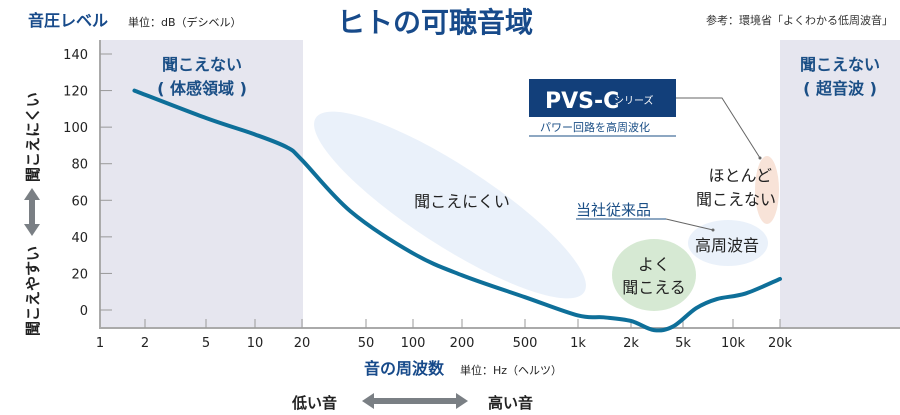 Image resolution: width=900 pixels, height=415 pixels. What do you see at coordinates (780, 343) in the screenshot?
I see `x-tick-label: 20k` at bounding box center [780, 343].